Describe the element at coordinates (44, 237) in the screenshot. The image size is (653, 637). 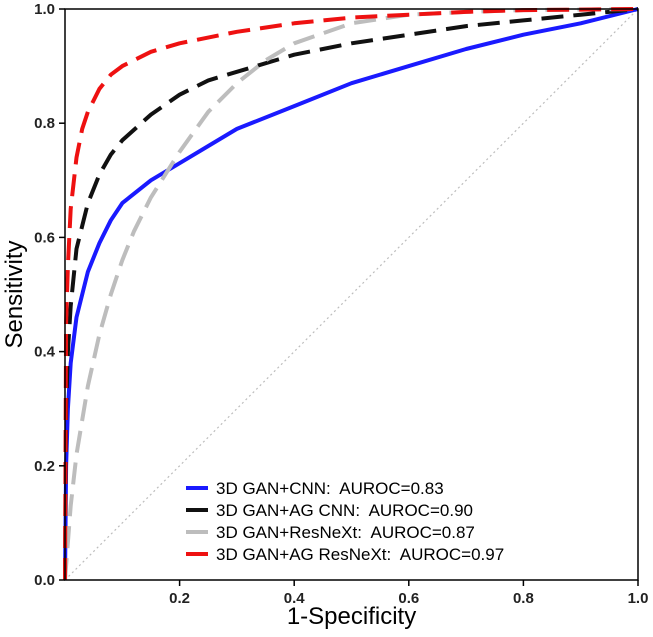
I see `y-tick-label: 0.6` at that location.